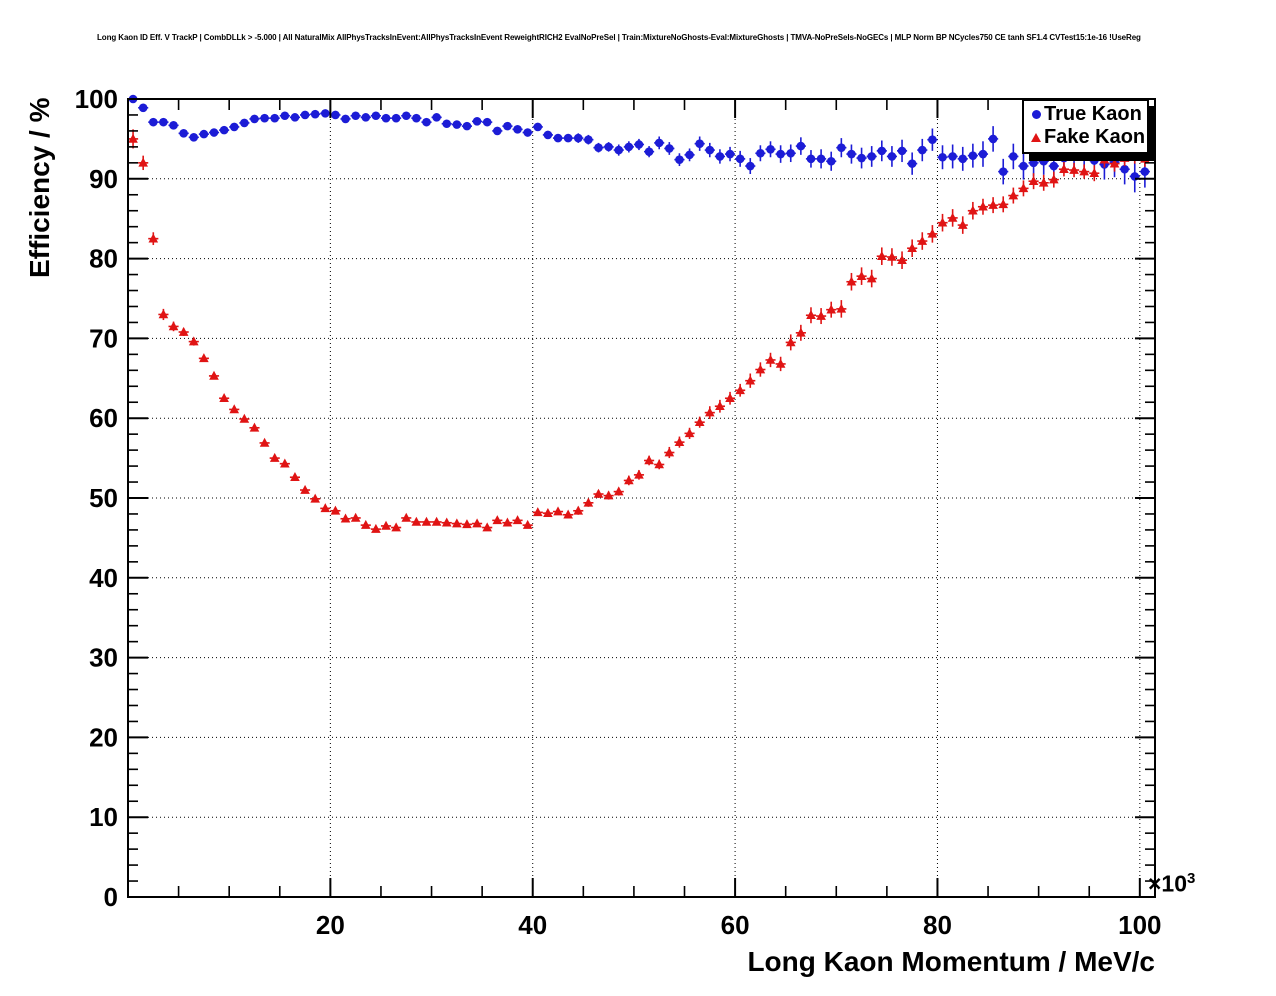 Image resolution: width=1276 pixels, height=996 pixels. What do you see at coordinates (103, 338) in the screenshot?
I see `y-tick-label: 70` at bounding box center [103, 338].